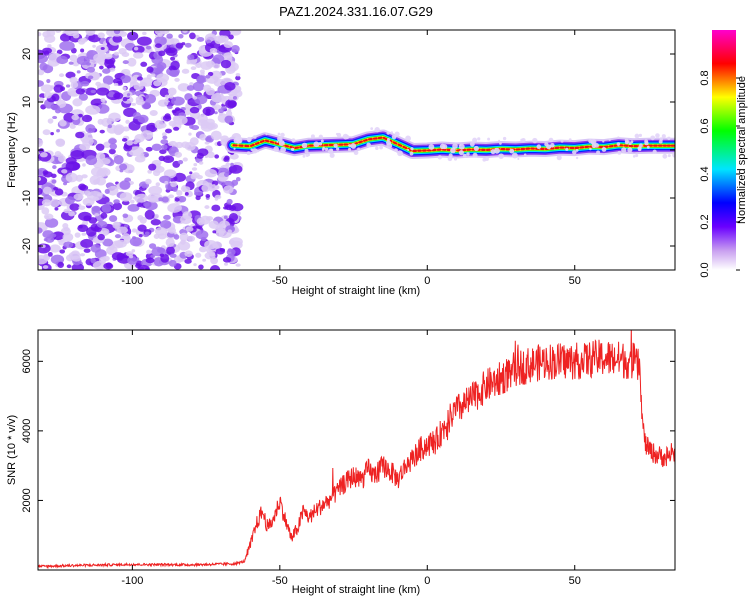 The height and width of the screenshot is (600, 750). I want to click on spectrogram-x-tick-label: 50, so click(575, 281).